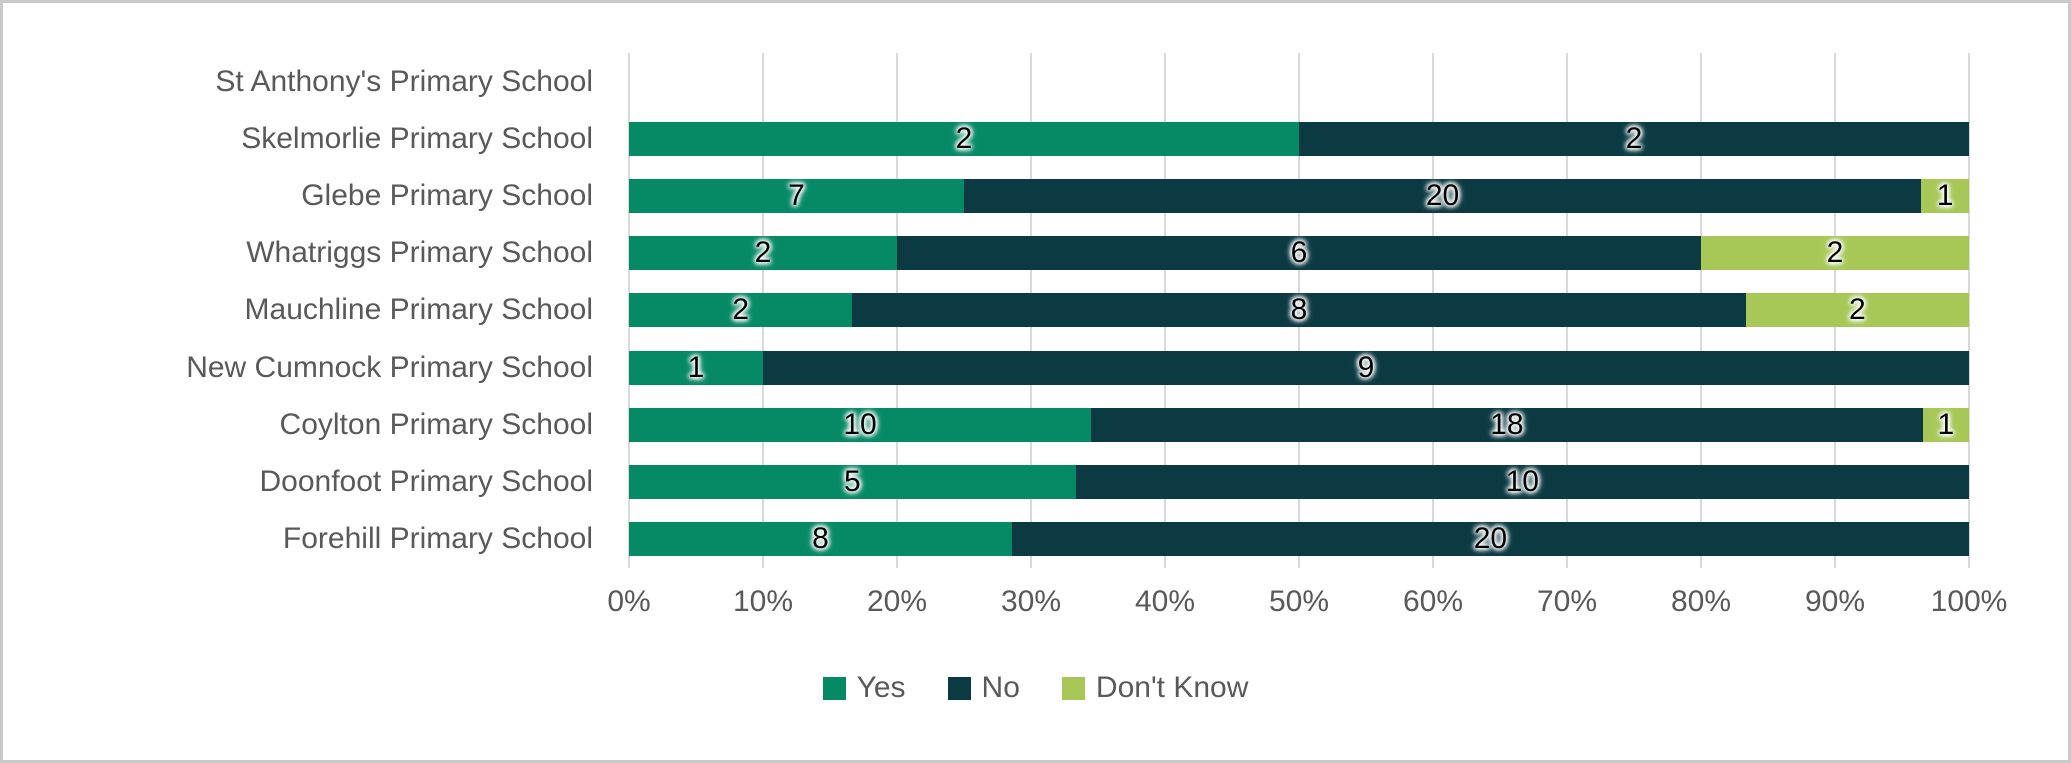  What do you see at coordinates (1165, 601) in the screenshot?
I see `x-axis-tick-label: 40%` at bounding box center [1165, 601].